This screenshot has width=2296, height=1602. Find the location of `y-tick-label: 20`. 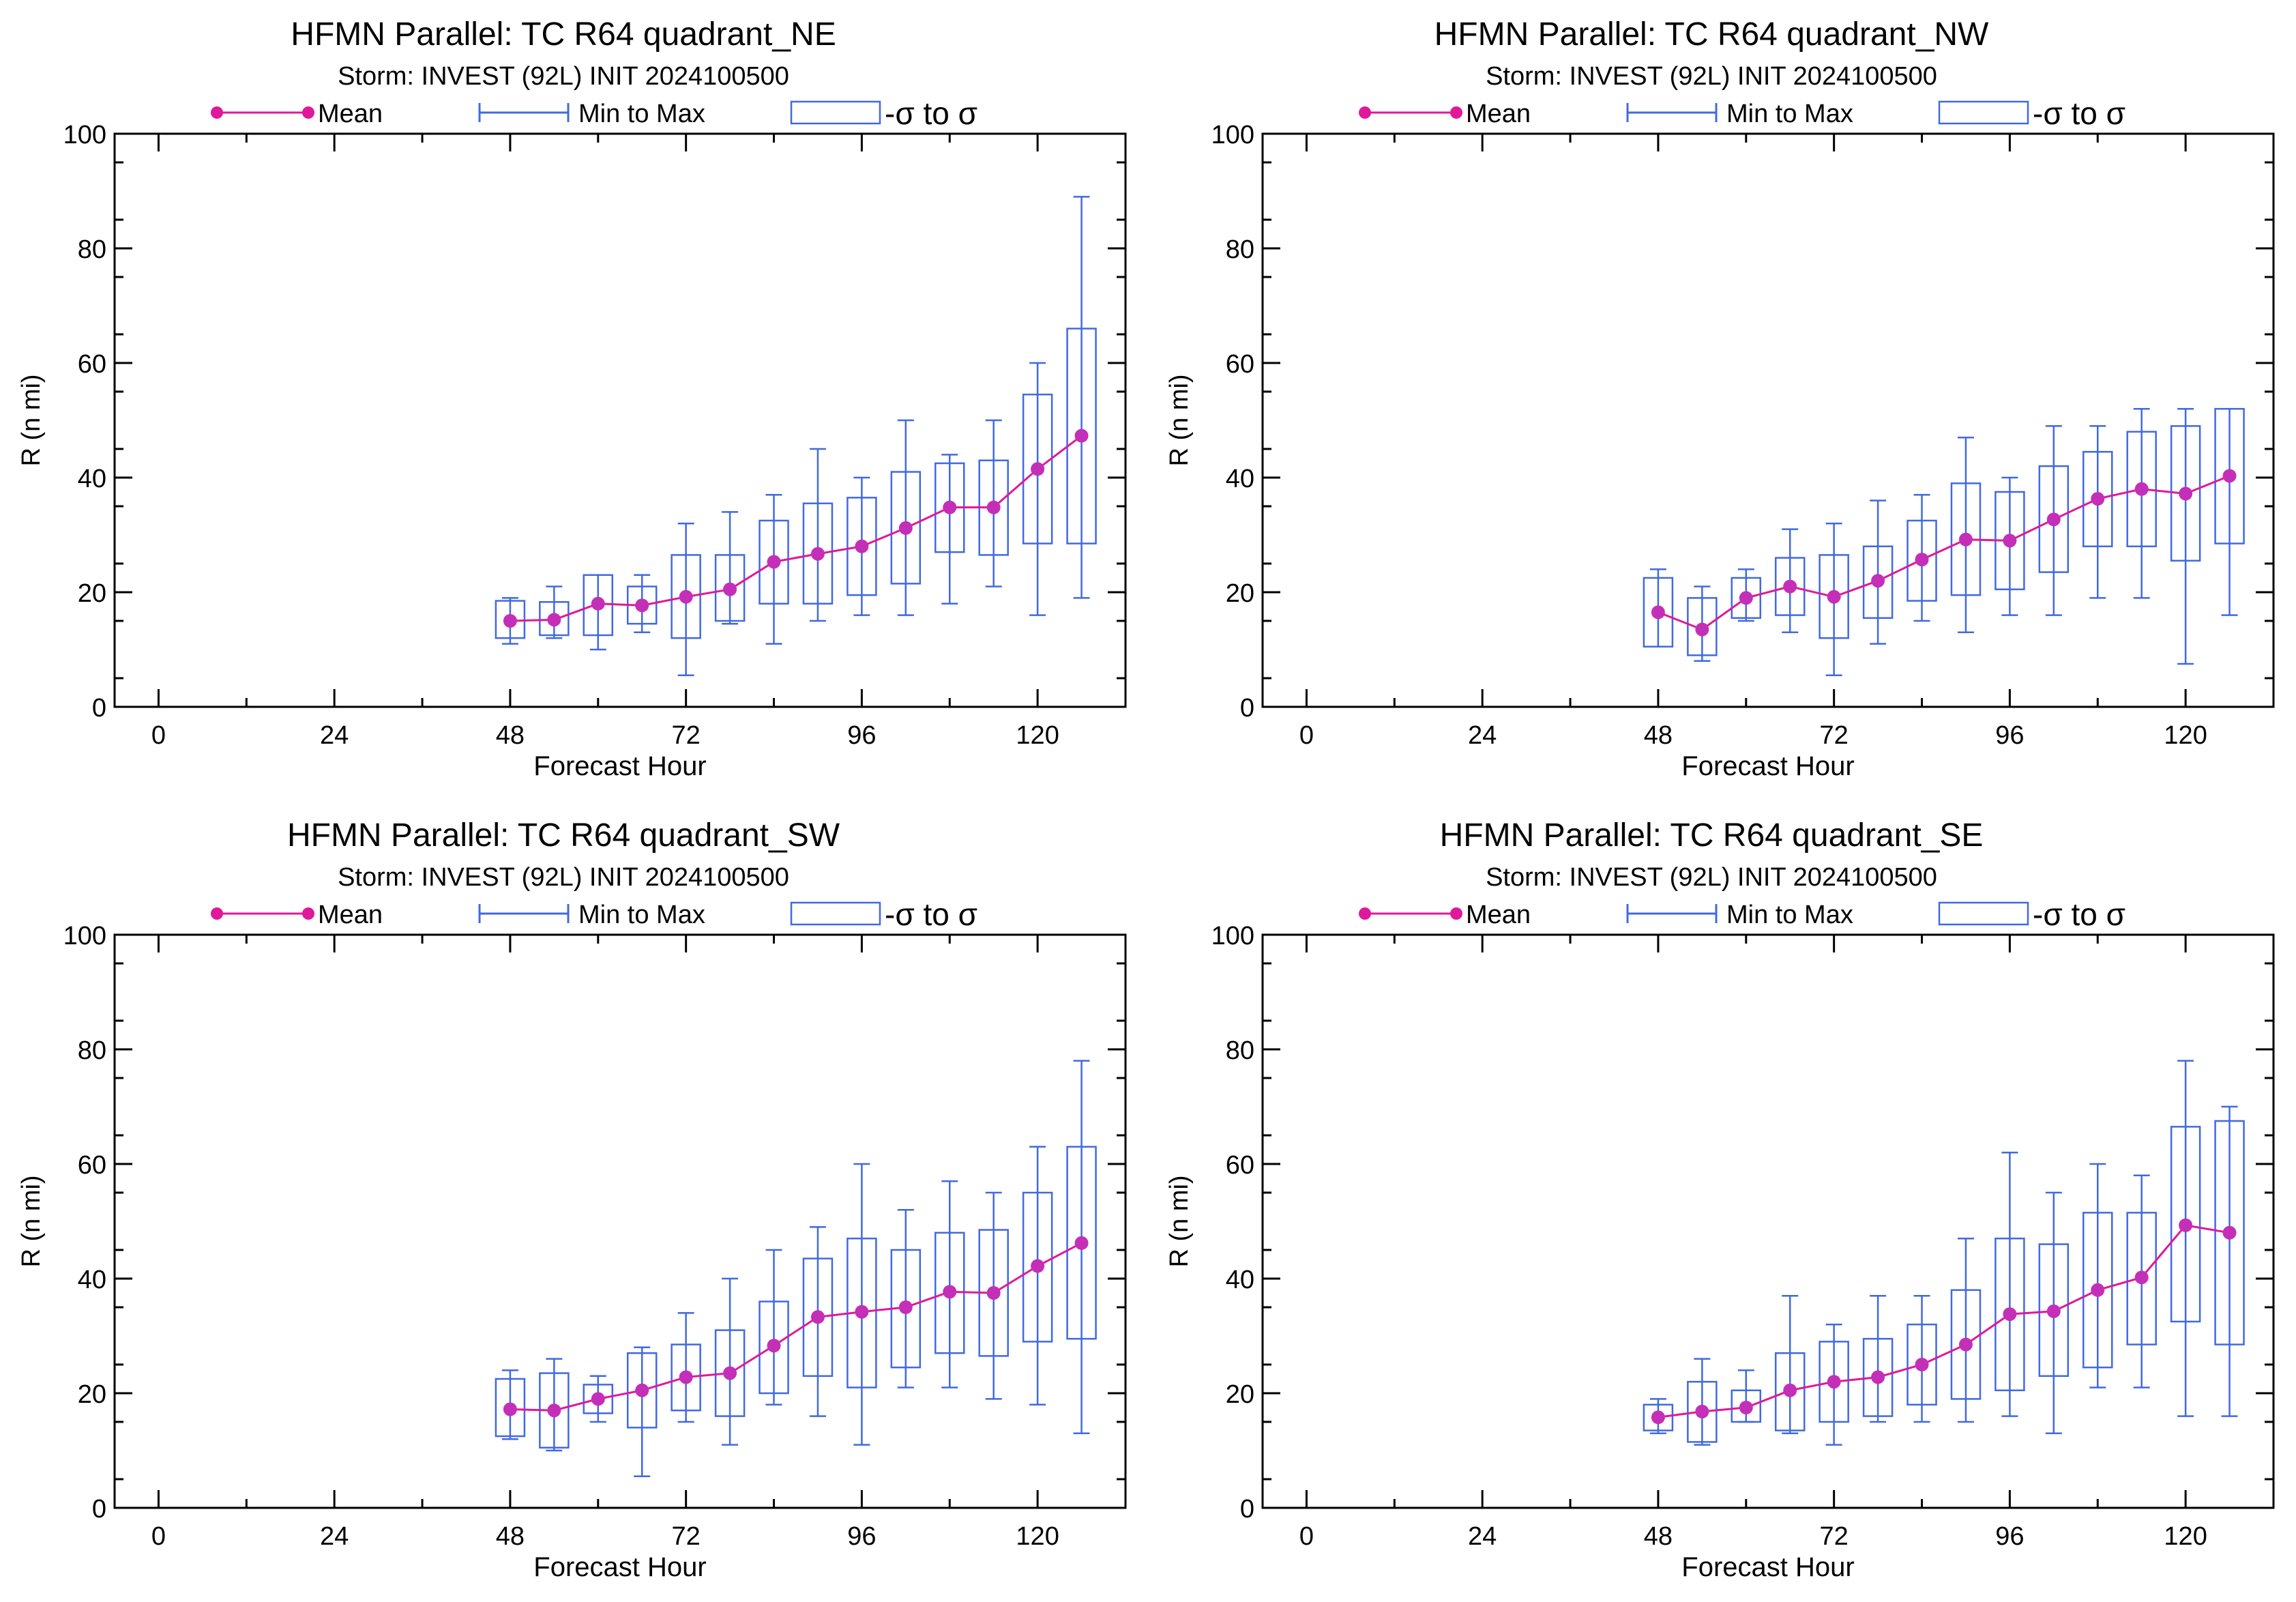

y-tick-label: 20 is located at coordinates (92, 1394).